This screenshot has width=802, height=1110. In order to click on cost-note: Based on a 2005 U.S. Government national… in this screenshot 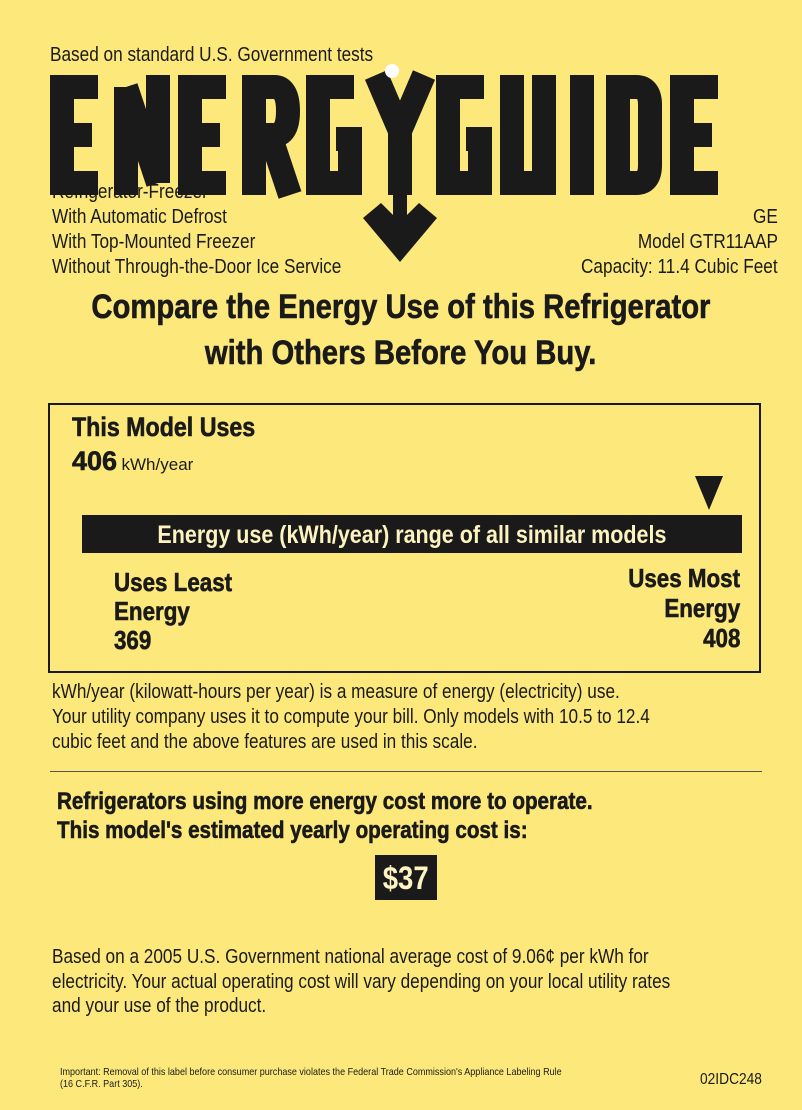, I will do `click(361, 981)`.